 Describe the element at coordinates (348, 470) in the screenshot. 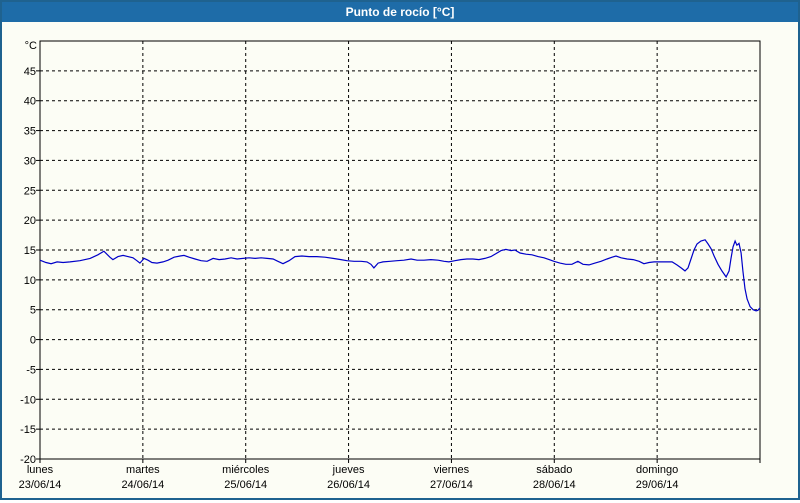

I see `day-name-label: jueves` at that location.